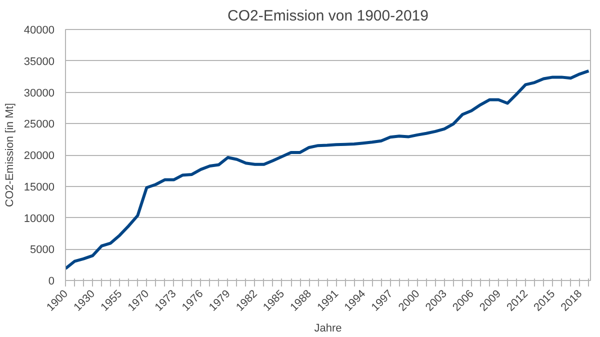 The image size is (600, 337). What do you see at coordinates (39, 218) in the screenshot?
I see `y-tick-label: 10000` at bounding box center [39, 218].